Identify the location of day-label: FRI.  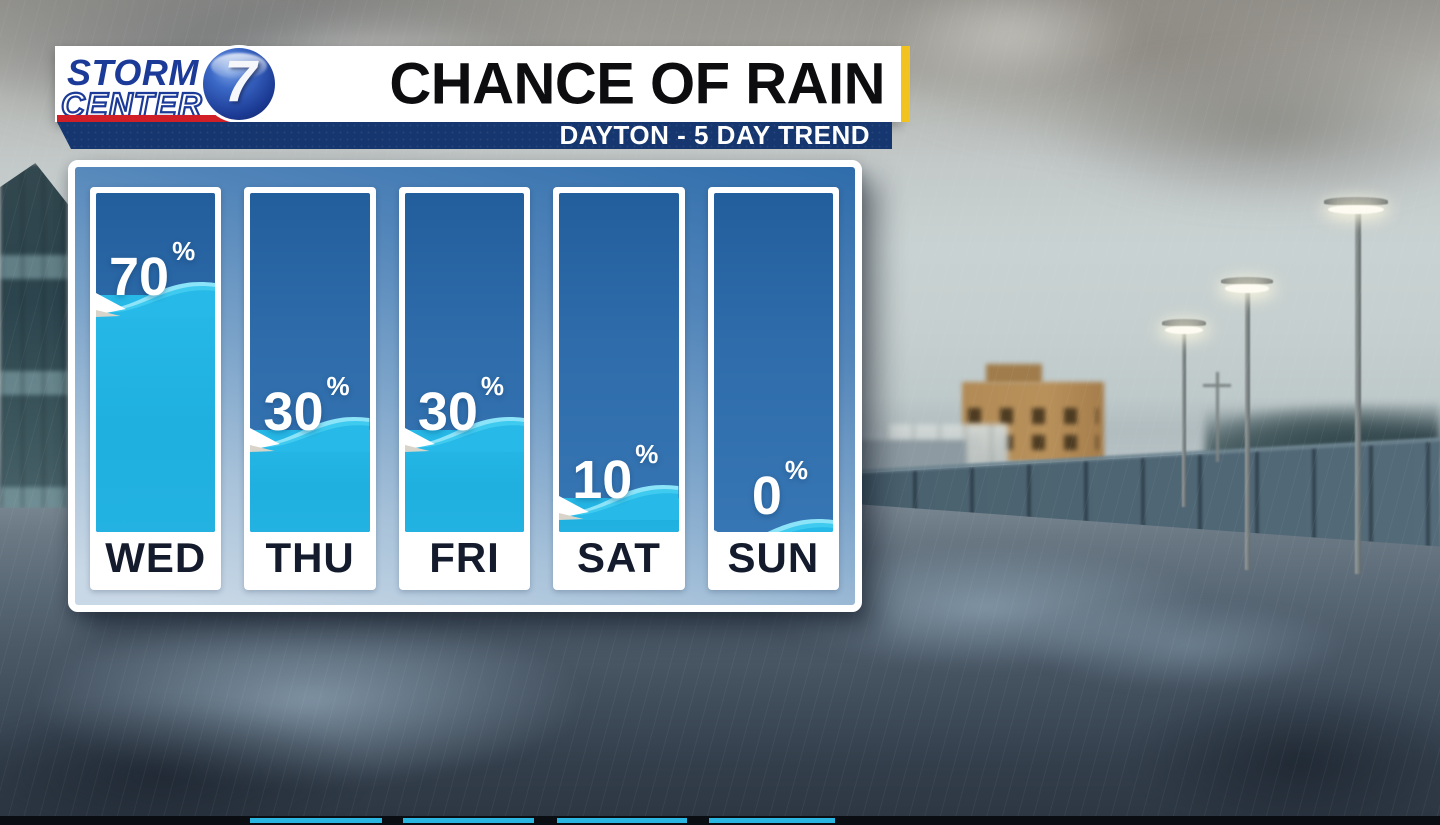
(464, 557).